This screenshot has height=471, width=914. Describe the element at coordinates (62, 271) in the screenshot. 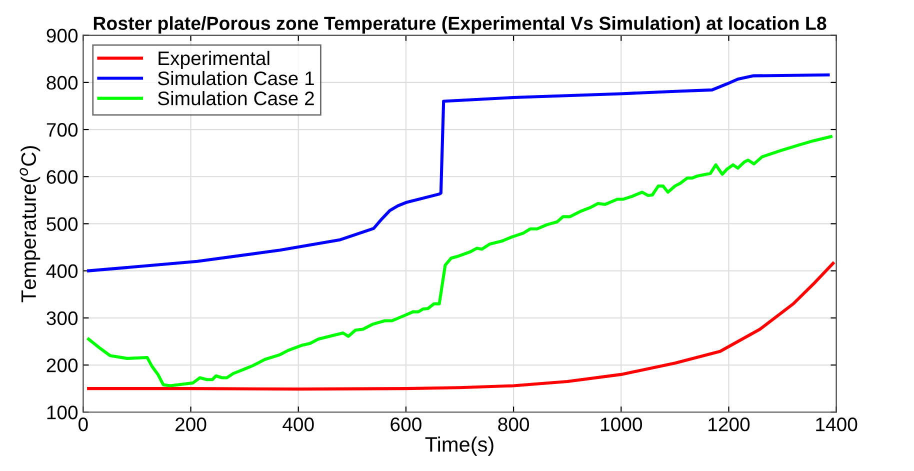

I see `y-tick-label: 400` at that location.